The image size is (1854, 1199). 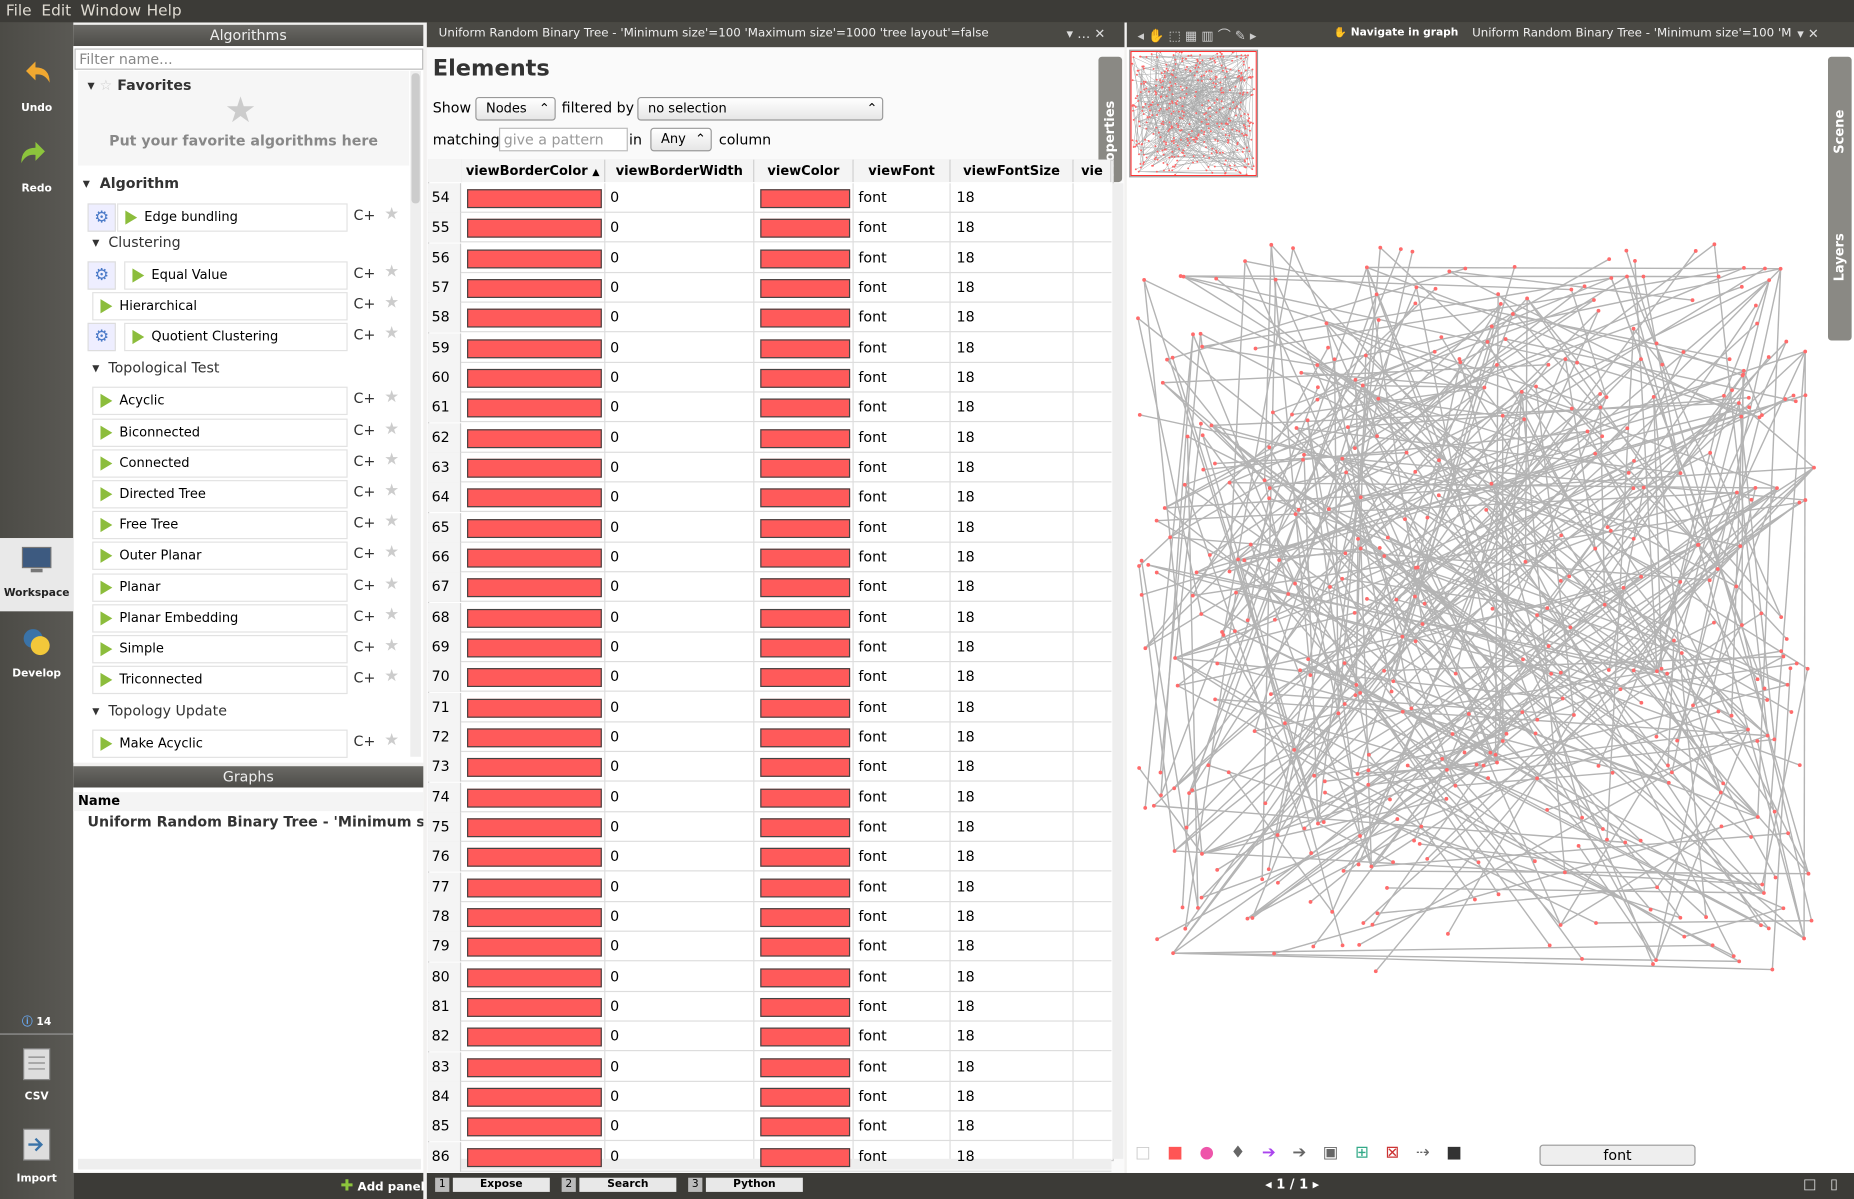 What do you see at coordinates (220, 401) in the screenshot?
I see `algorithm-item: Acyclic` at bounding box center [220, 401].